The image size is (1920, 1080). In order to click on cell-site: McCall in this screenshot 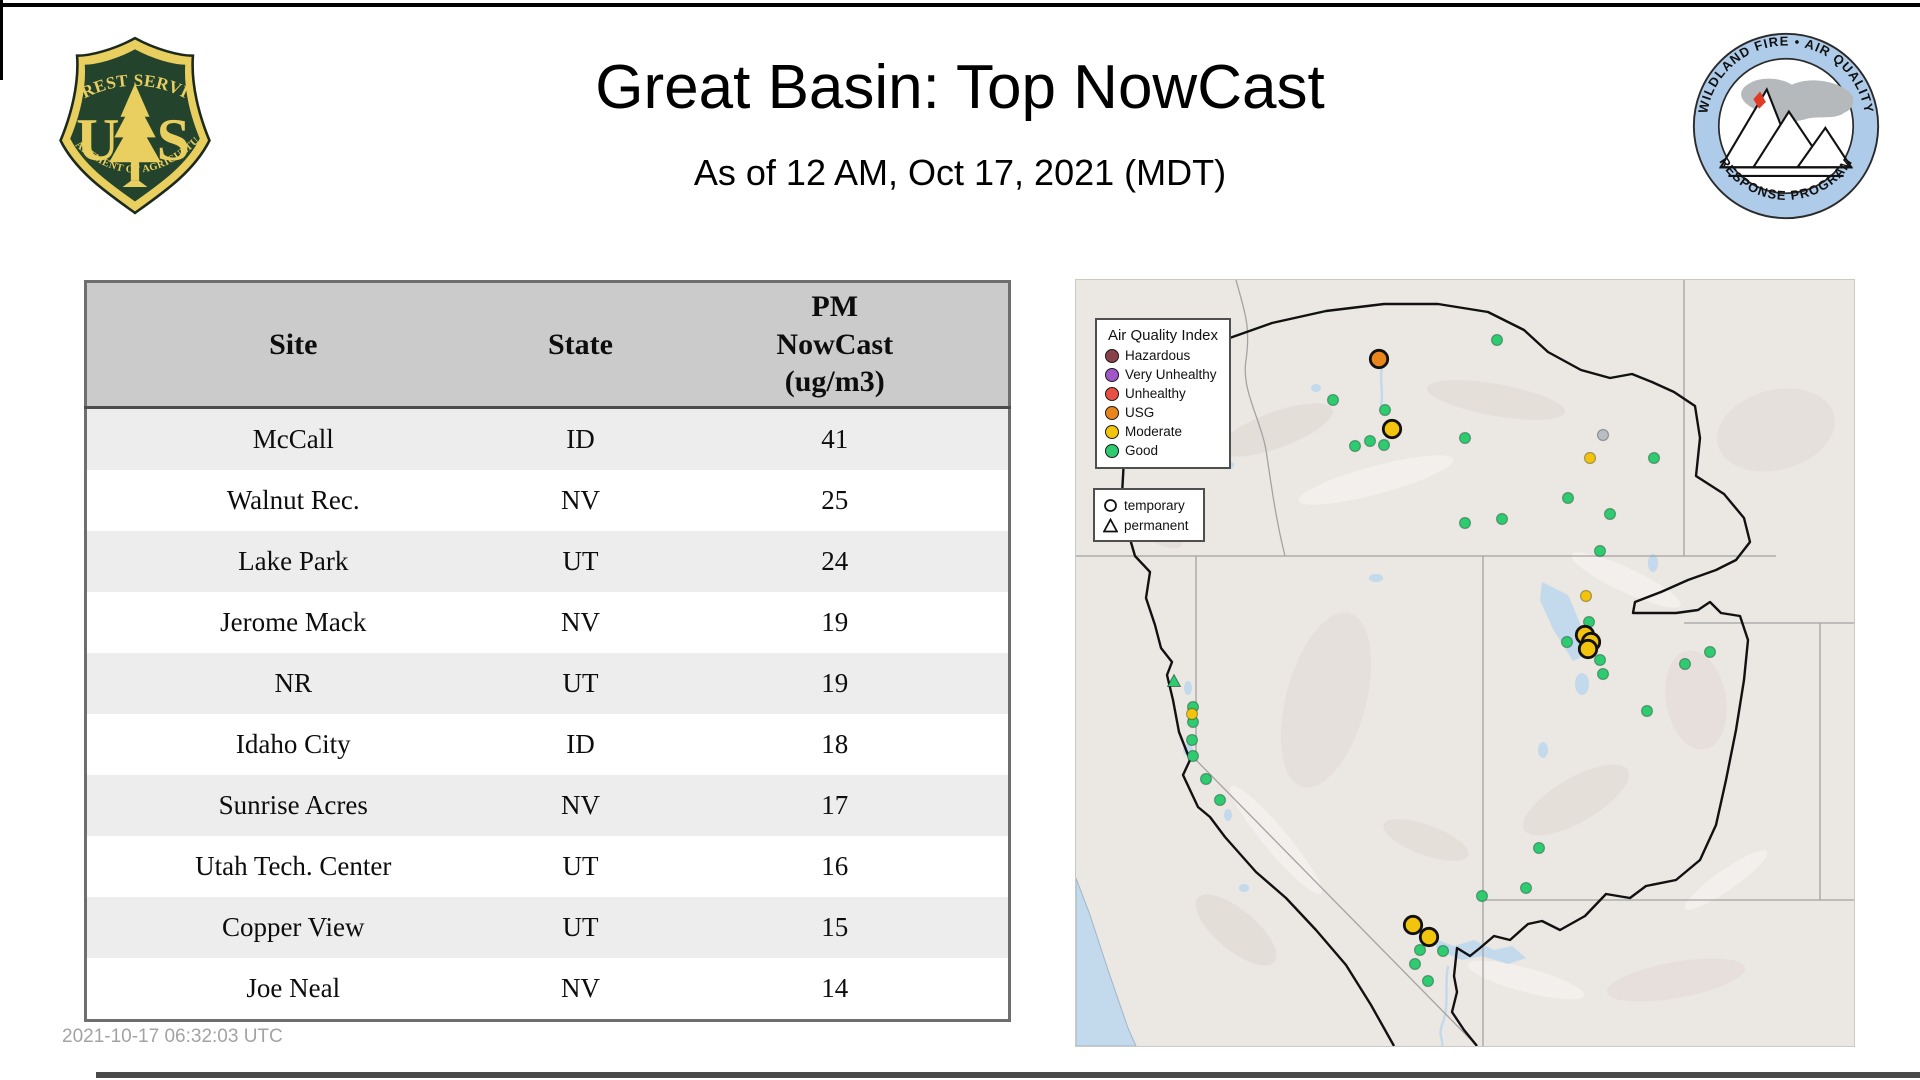, I will do `click(293, 439)`.